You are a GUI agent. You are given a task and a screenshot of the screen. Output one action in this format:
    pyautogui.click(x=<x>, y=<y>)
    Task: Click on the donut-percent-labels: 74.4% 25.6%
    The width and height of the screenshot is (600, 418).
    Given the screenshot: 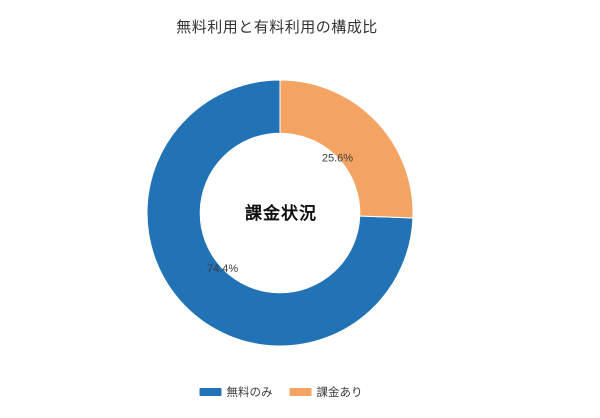 What is the action you would take?
    pyautogui.click(x=280, y=214)
    